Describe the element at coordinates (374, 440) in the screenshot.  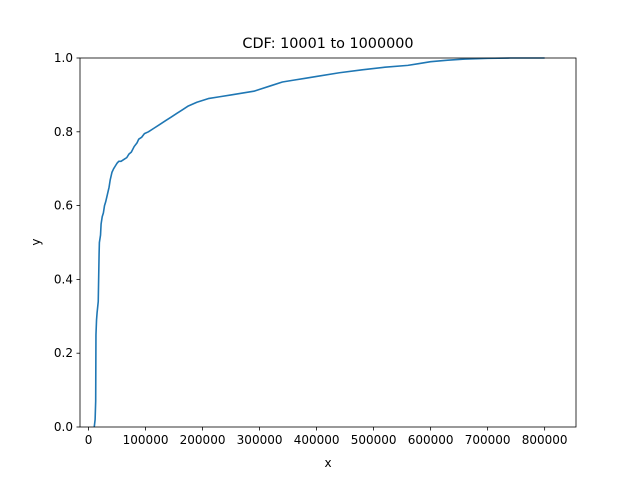
I see `x-tick-label: 500000` at that location.